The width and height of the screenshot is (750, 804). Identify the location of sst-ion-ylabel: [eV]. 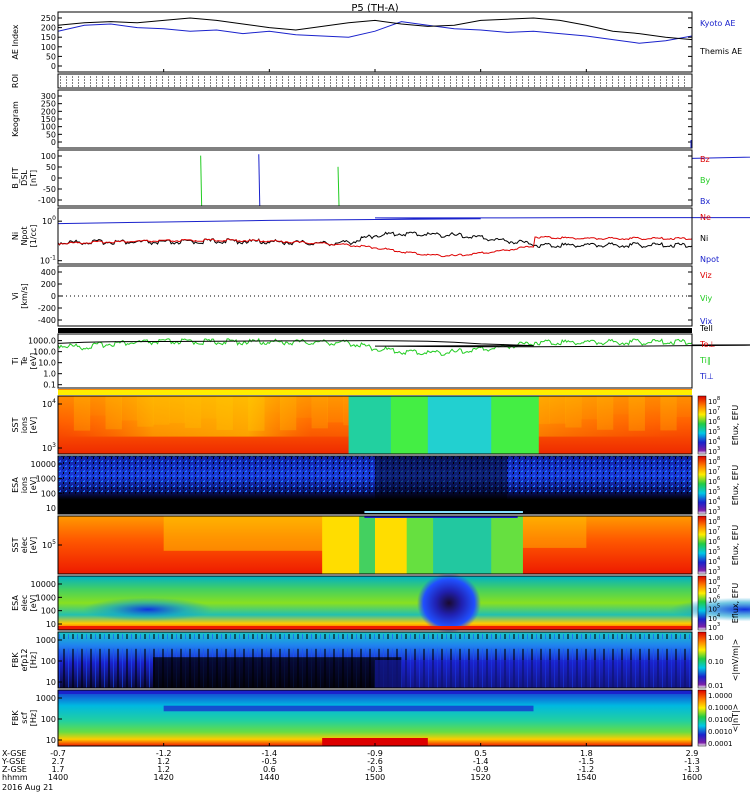
(33, 425).